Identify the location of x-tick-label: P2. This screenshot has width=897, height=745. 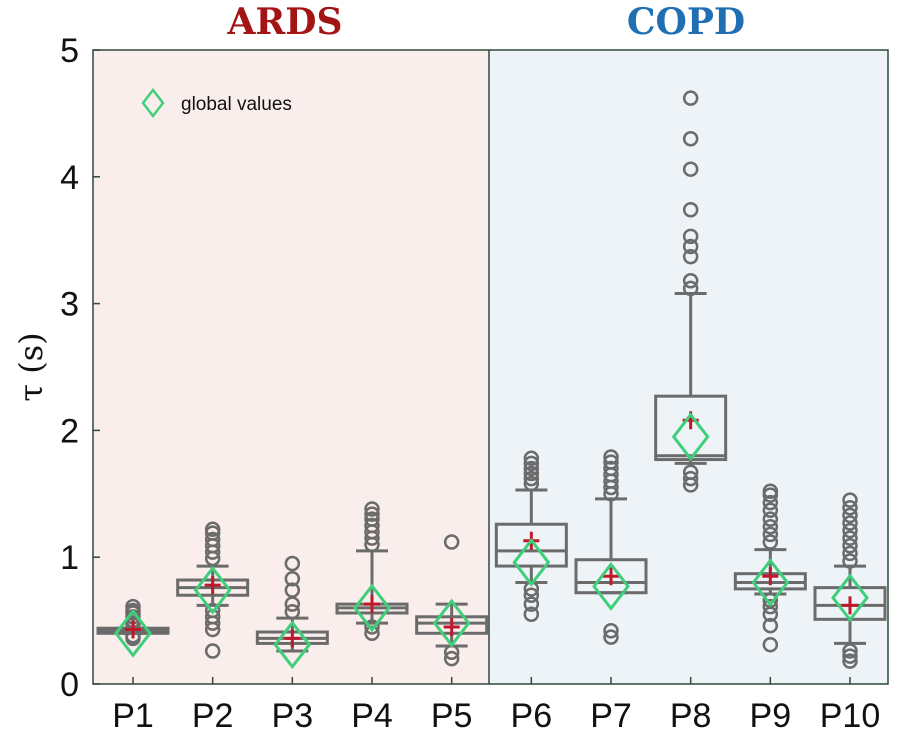
(213, 716).